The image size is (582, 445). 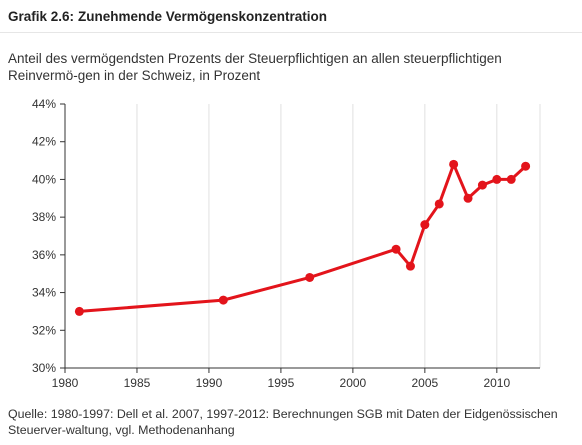 I want to click on y-tick-label: 32%, so click(x=44, y=330).